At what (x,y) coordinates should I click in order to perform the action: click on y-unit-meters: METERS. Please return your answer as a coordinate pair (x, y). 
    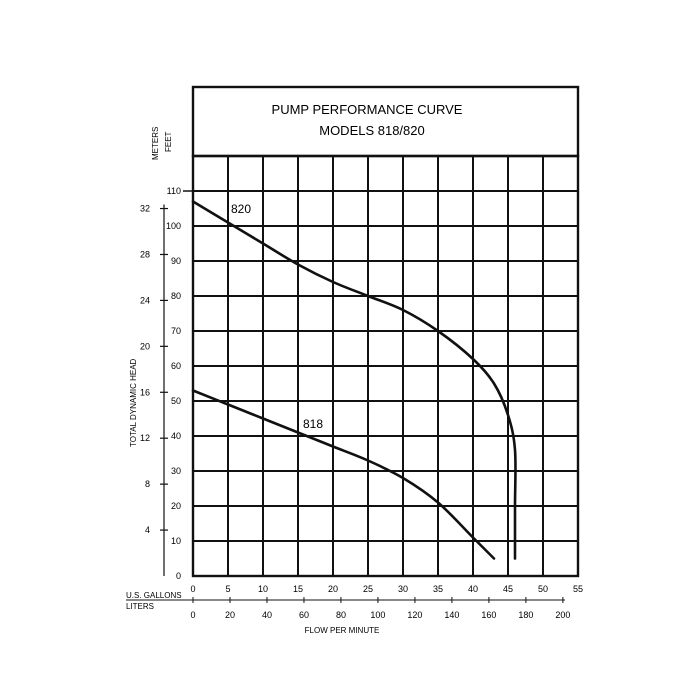
    Looking at the image, I should click on (155, 143).